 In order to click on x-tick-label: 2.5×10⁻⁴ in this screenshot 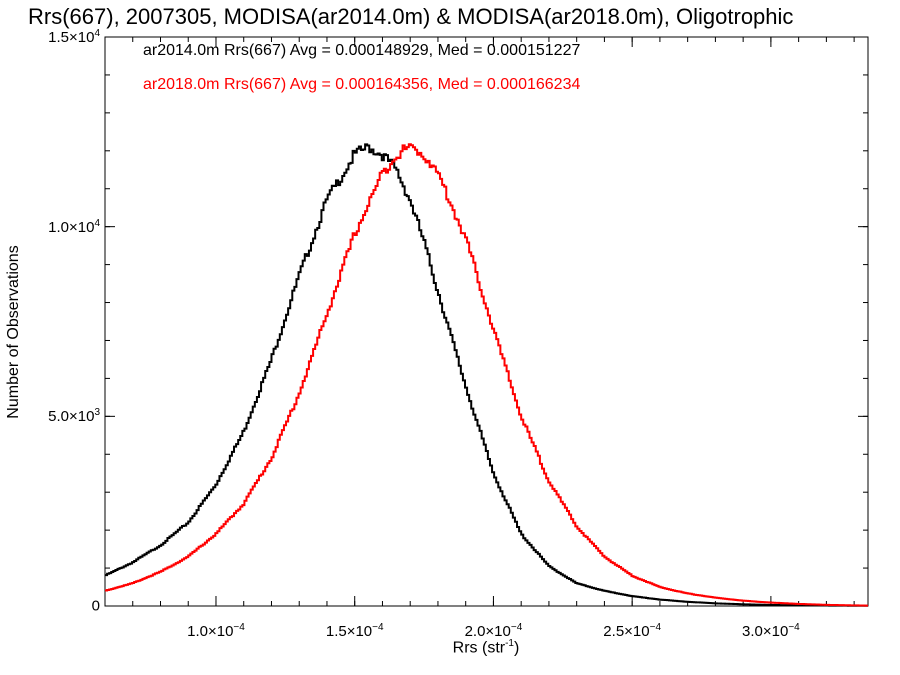, I will do `click(632, 631)`.